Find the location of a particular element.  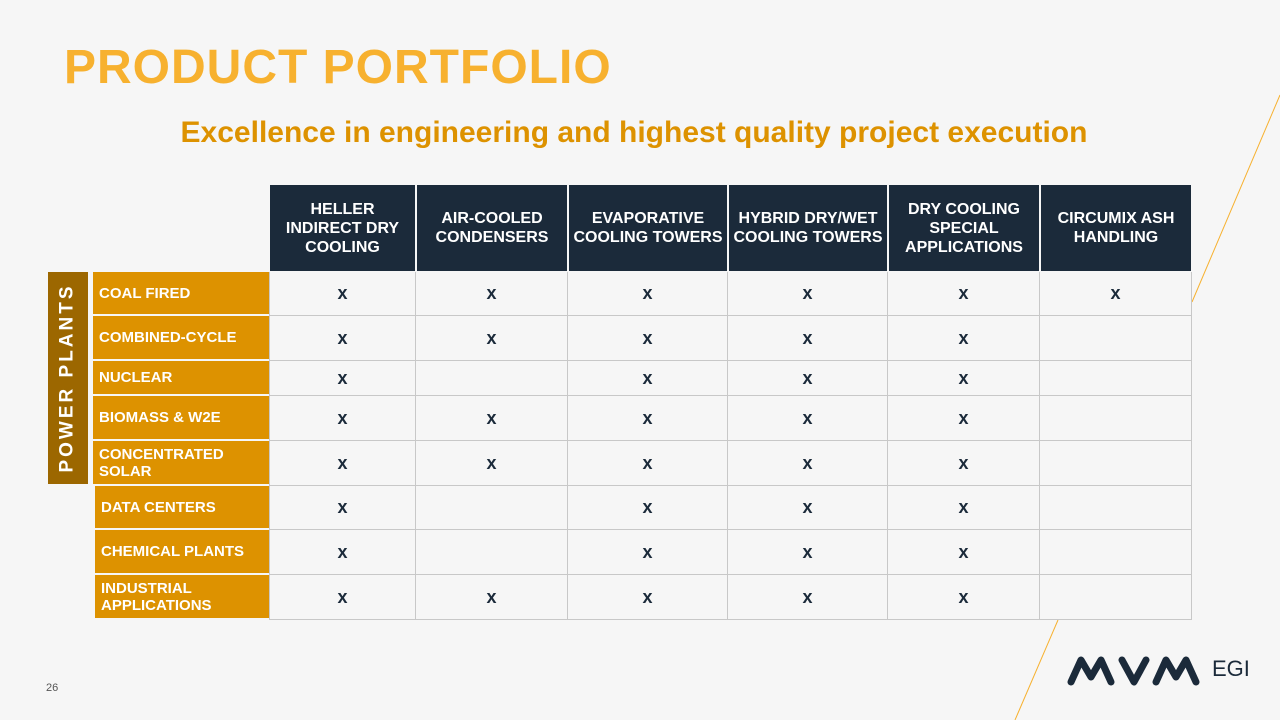

column-header: DRY COOLING SPECIAL APPLICATIONS is located at coordinates (964, 228).